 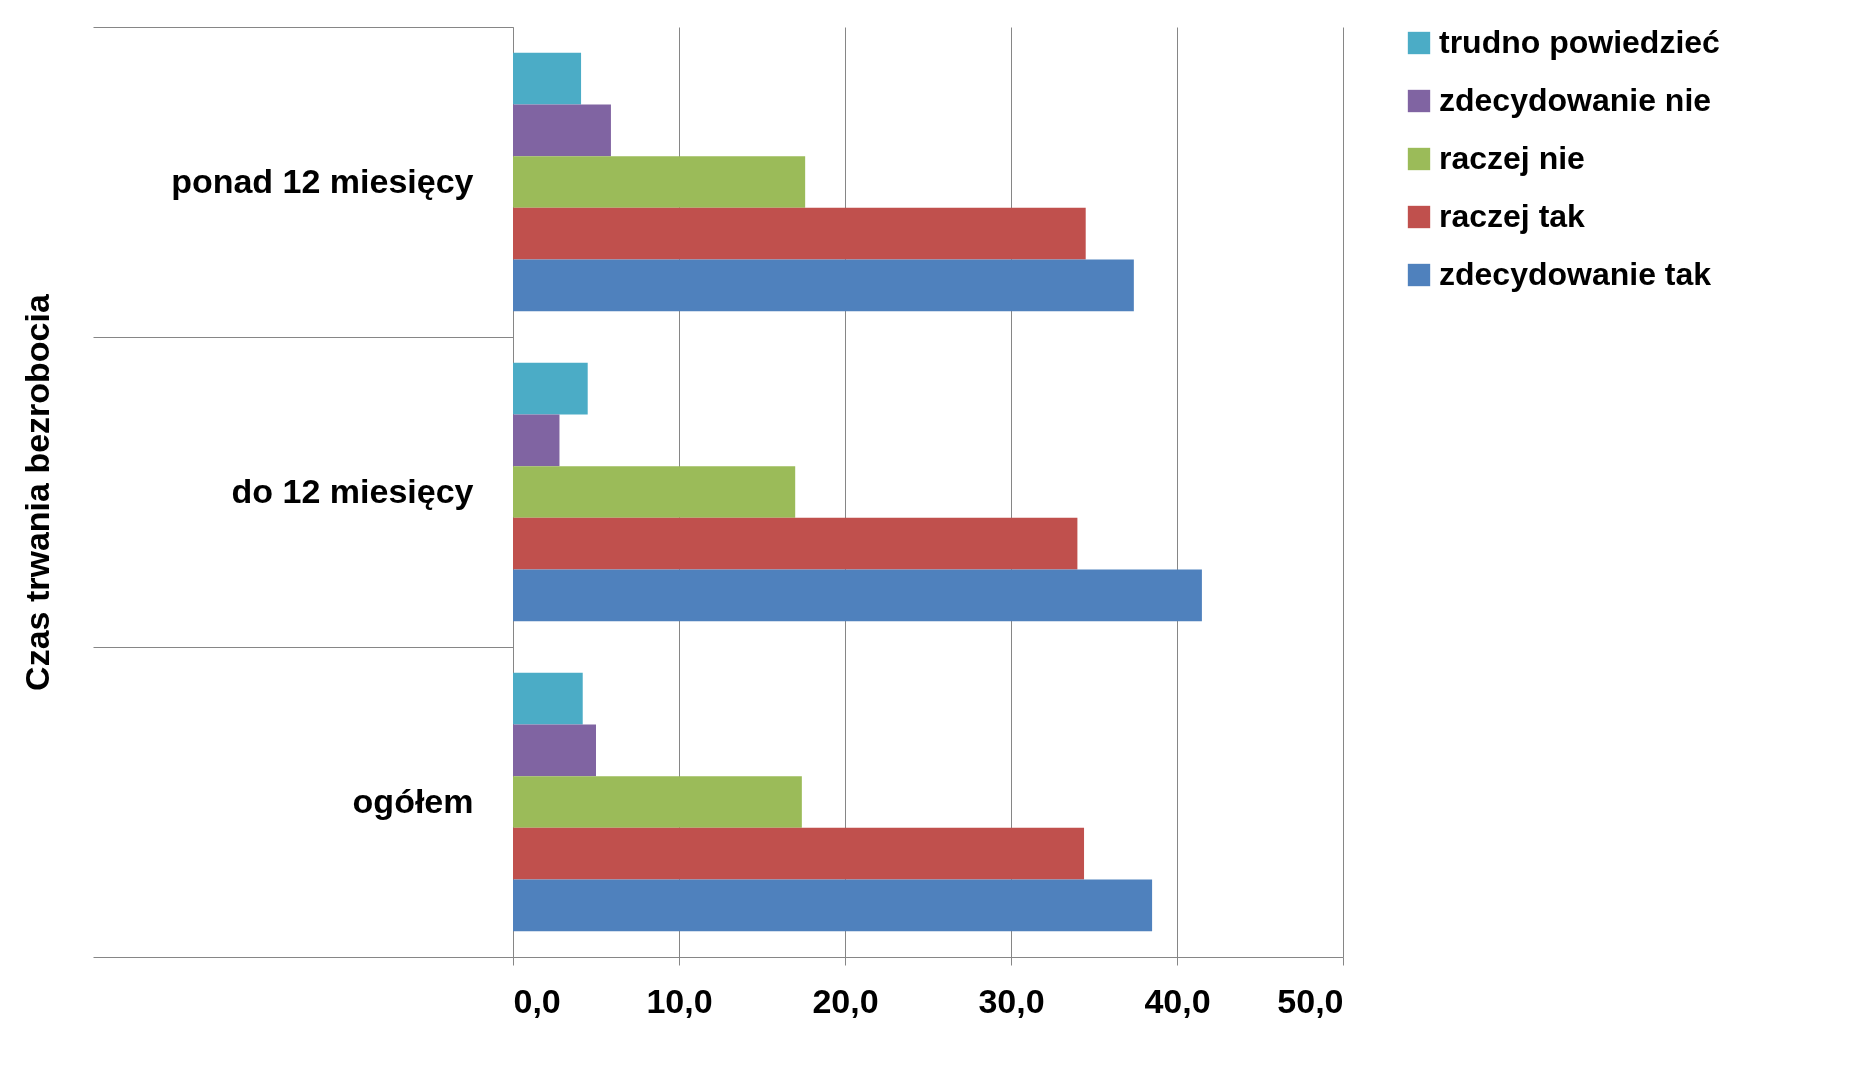 What do you see at coordinates (413, 800) in the screenshot?
I see `y-tick-label: ogółem` at bounding box center [413, 800].